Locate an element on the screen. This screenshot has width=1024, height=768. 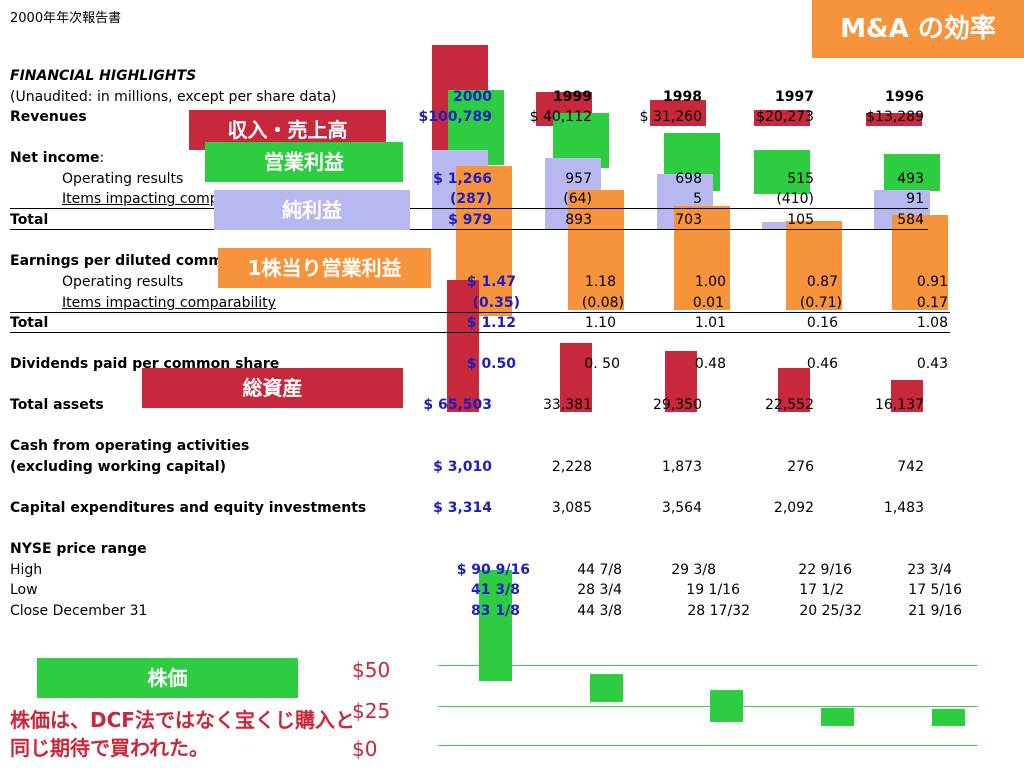
title-badge-text: M&A の効率 is located at coordinates (918, 29).